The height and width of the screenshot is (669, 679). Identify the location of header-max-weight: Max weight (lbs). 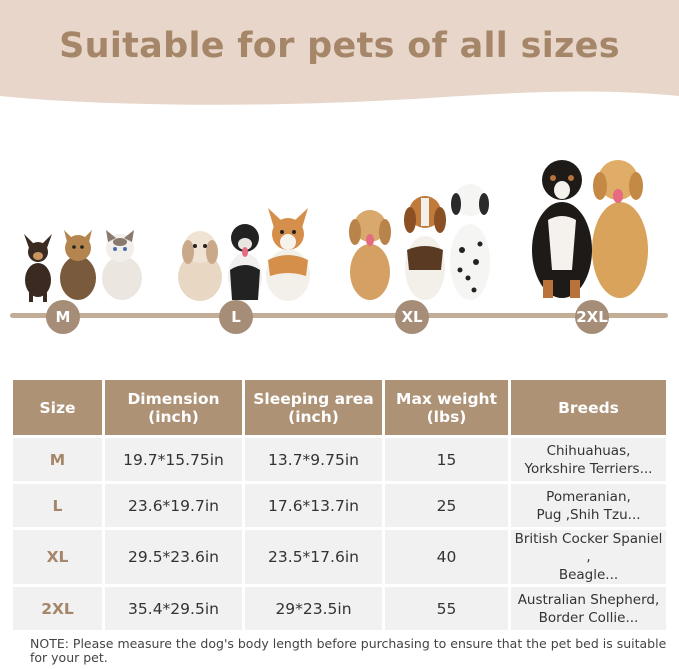
(446, 407).